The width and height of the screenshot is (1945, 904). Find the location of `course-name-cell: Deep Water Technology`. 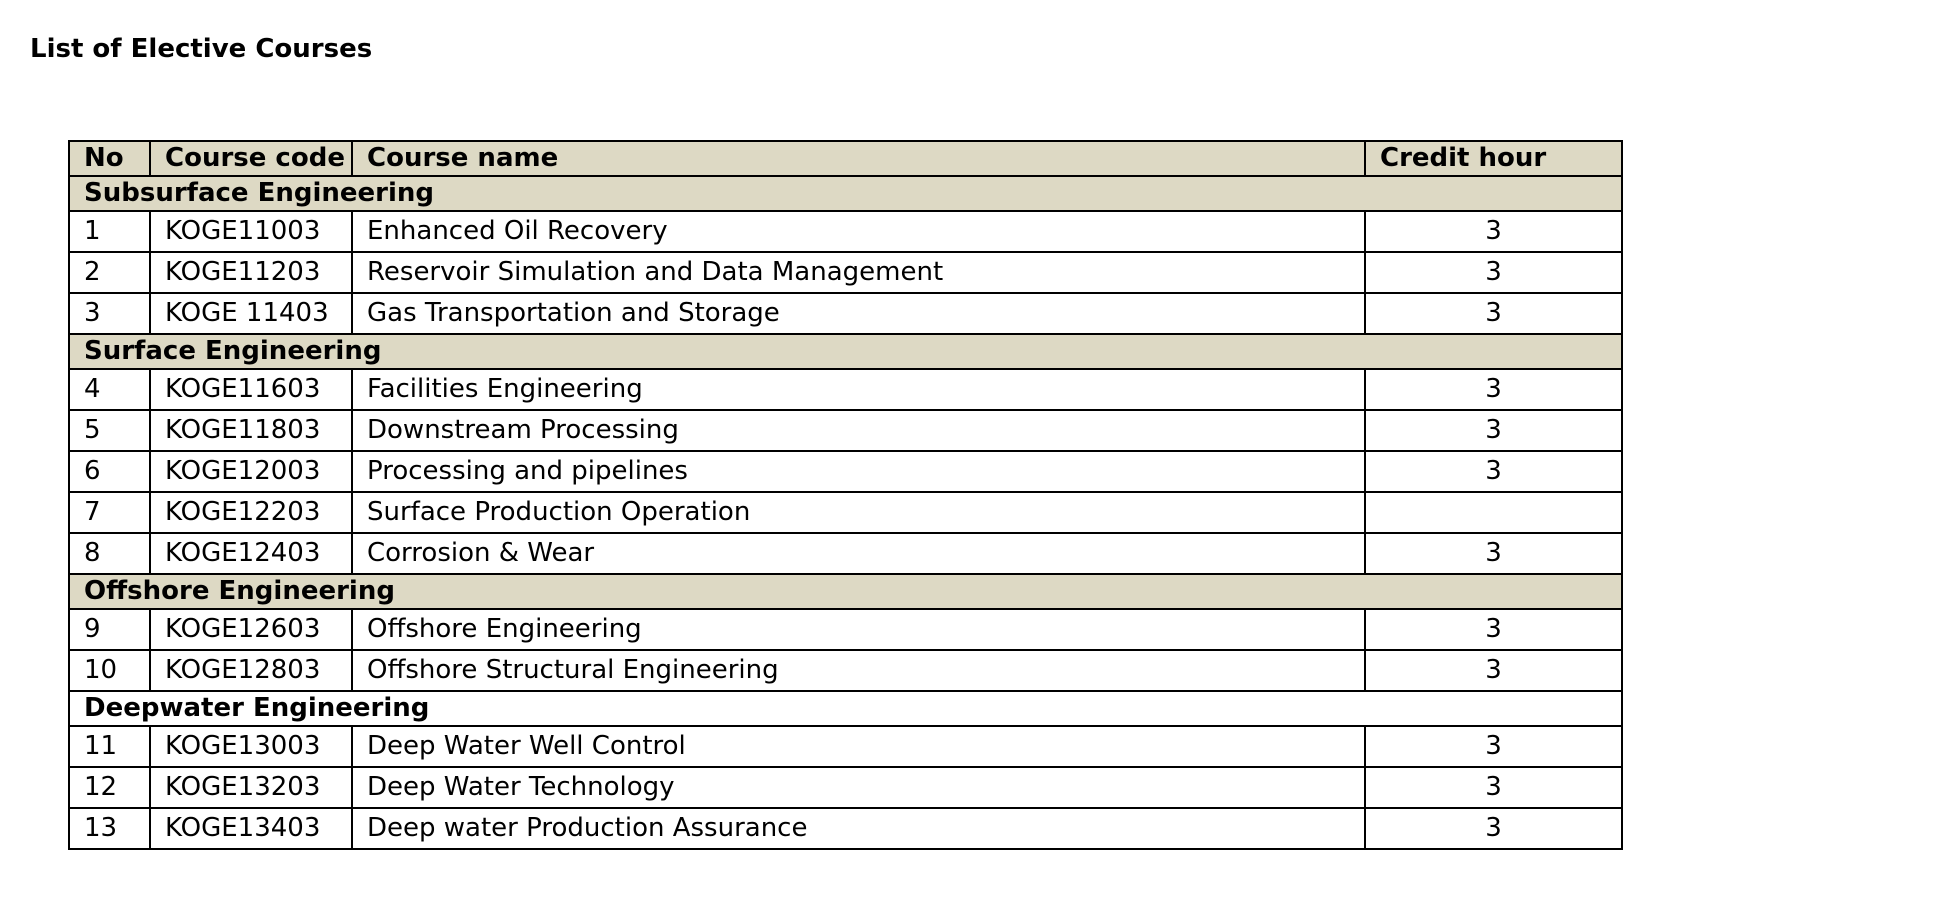

course-name-cell: Deep Water Technology is located at coordinates (858, 787).